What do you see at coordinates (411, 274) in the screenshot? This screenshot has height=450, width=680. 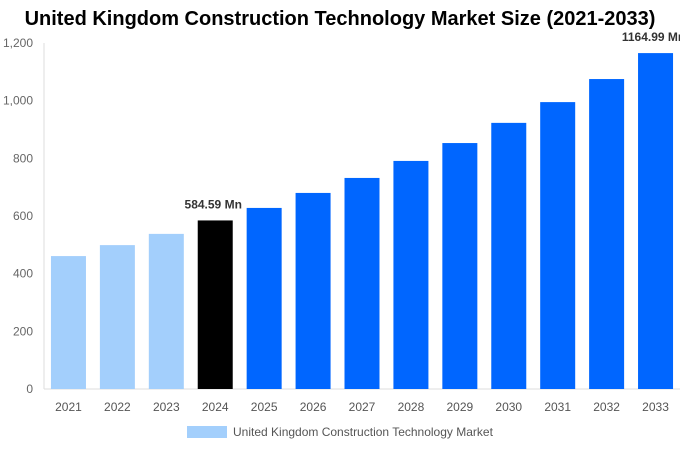 I see `bar-2028` at bounding box center [411, 274].